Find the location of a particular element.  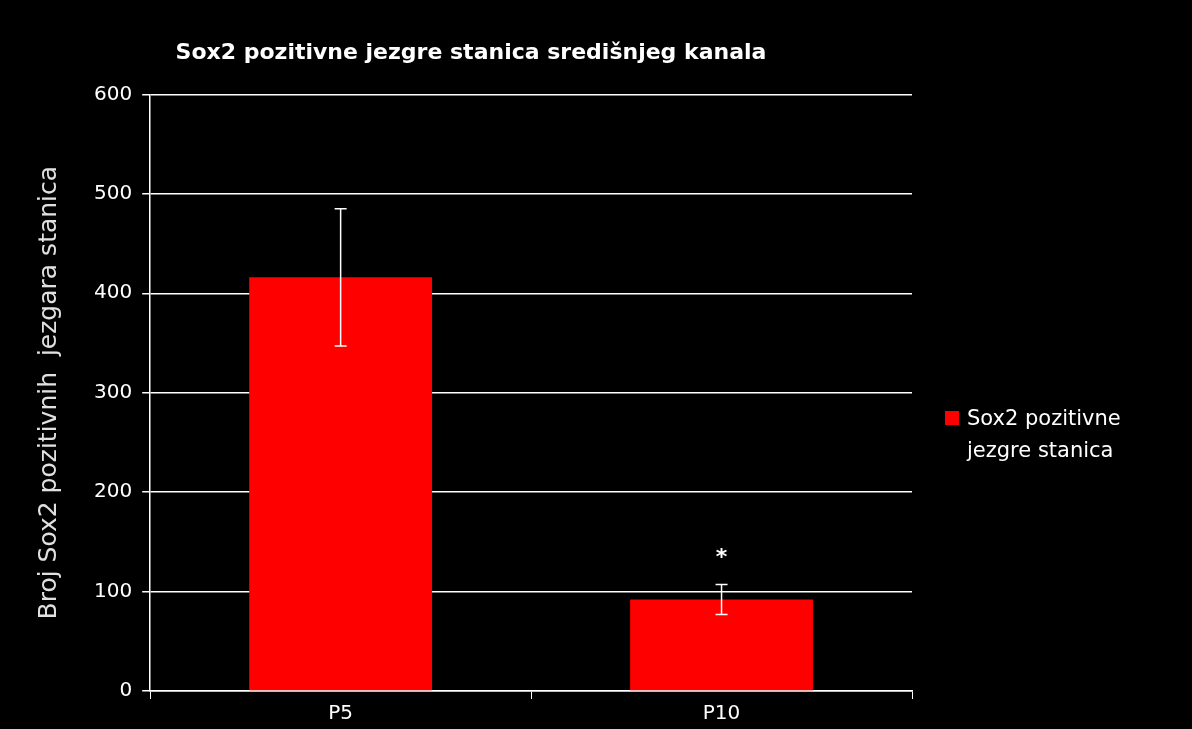

y-axis-title: Broj Sox2 pozitivnih jezgara stanica is located at coordinates (47, 392).